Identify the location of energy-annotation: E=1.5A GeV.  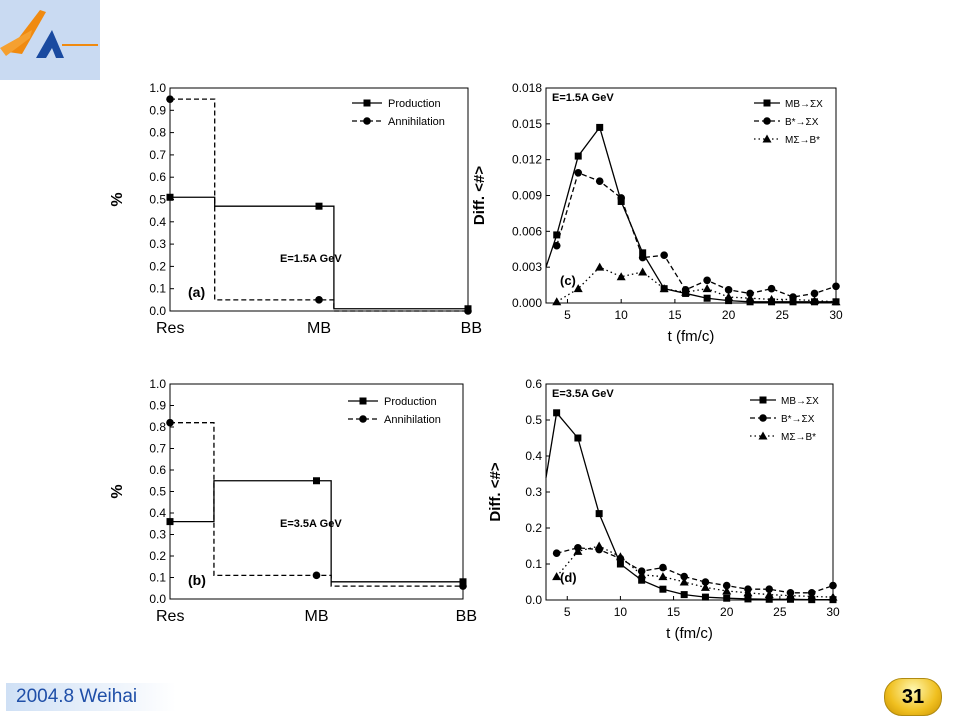
(311, 259).